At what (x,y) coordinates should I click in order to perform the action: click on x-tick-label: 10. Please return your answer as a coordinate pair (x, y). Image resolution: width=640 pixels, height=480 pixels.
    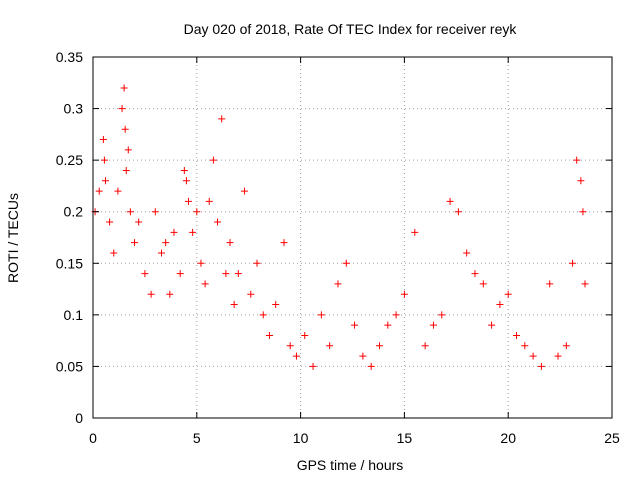
    Looking at the image, I should click on (301, 438).